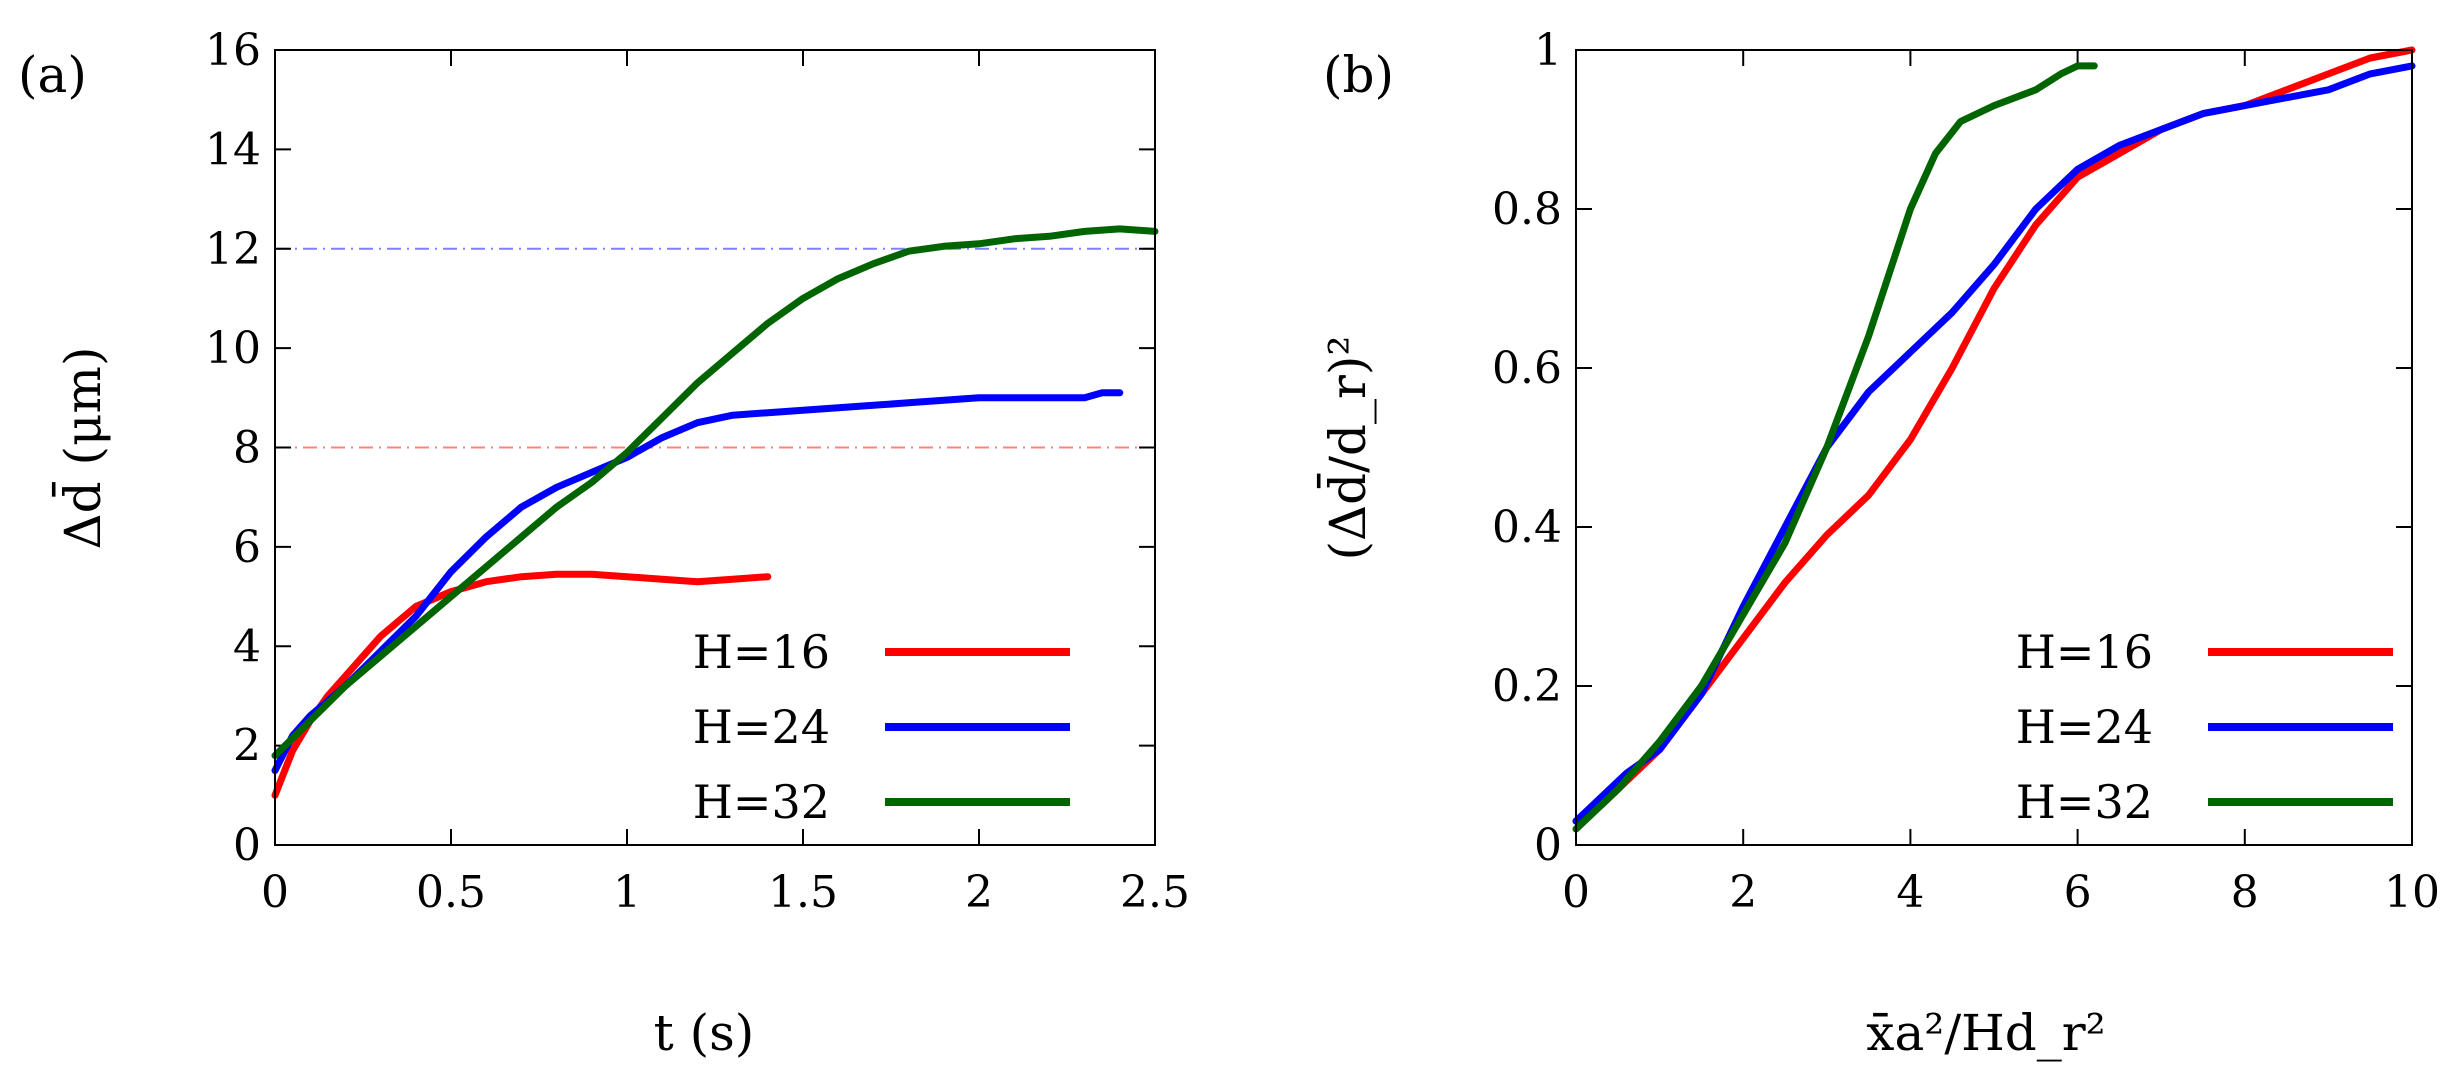 This screenshot has width=2459, height=1074. I want to click on panel-b-legend-label-0: H=16, so click(2084, 652).